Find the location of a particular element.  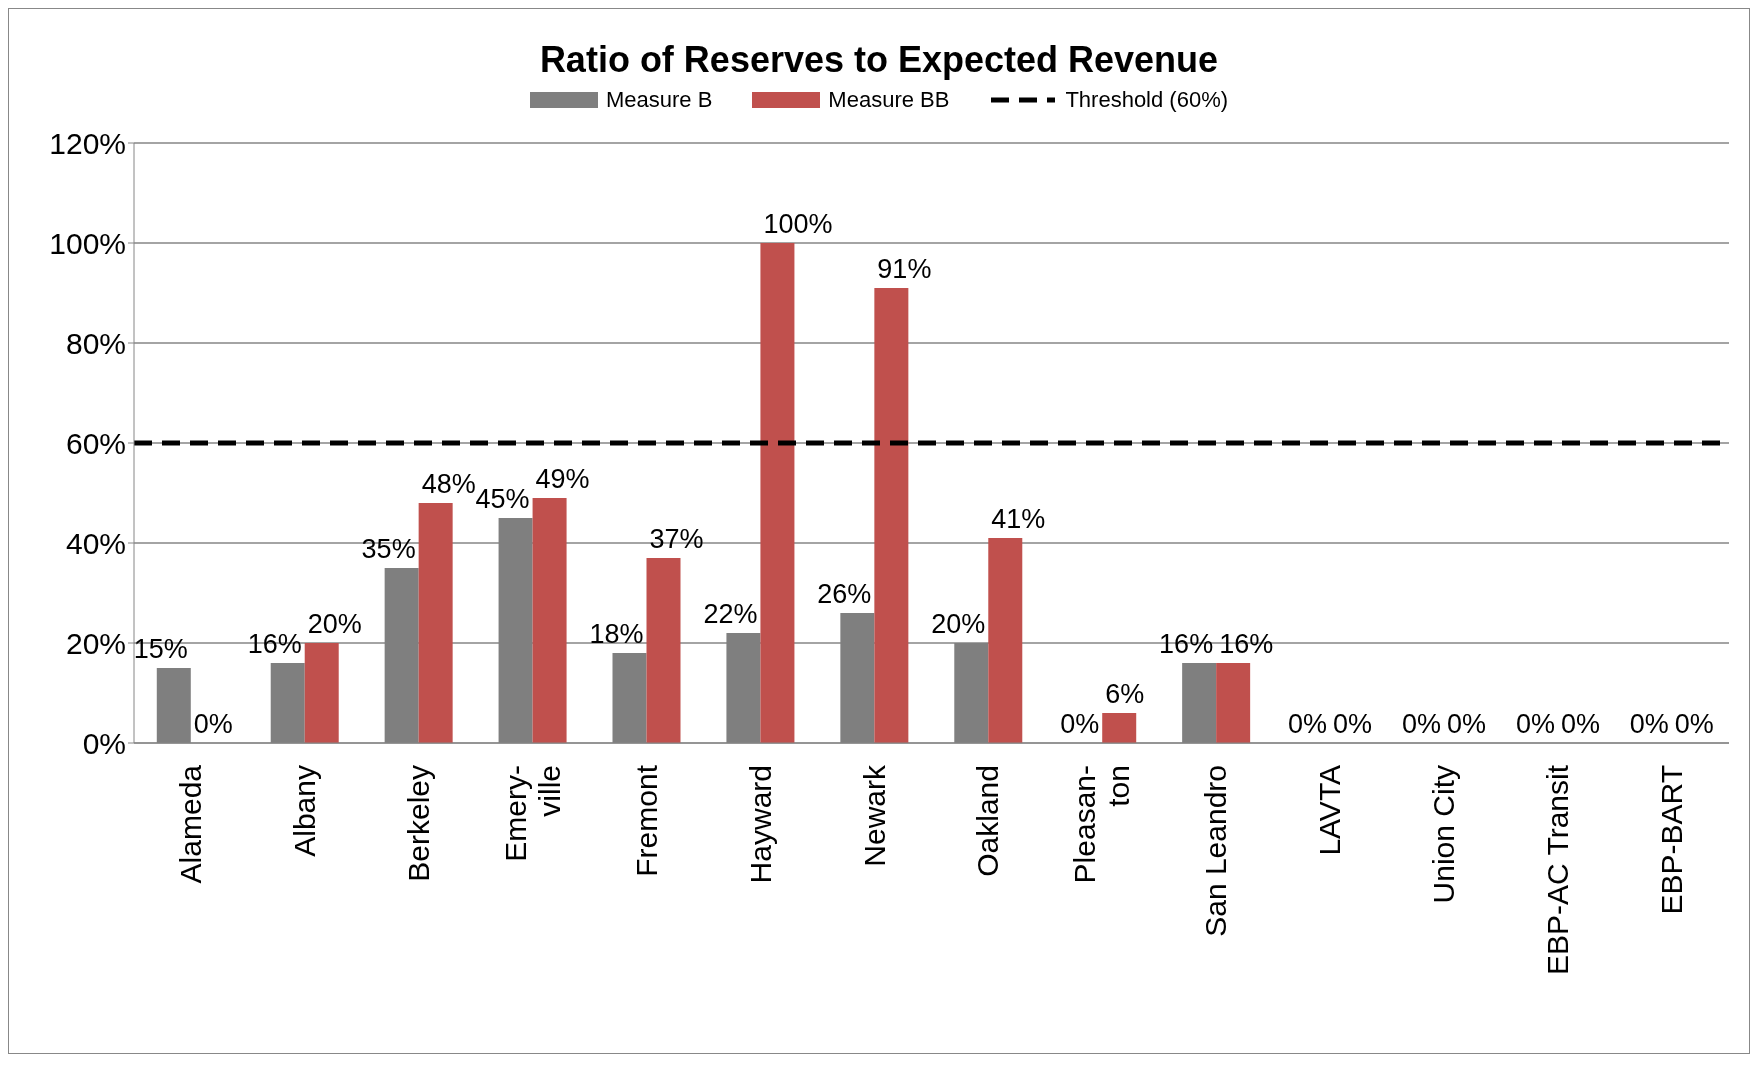

data-label: 48% is located at coordinates (448, 484).